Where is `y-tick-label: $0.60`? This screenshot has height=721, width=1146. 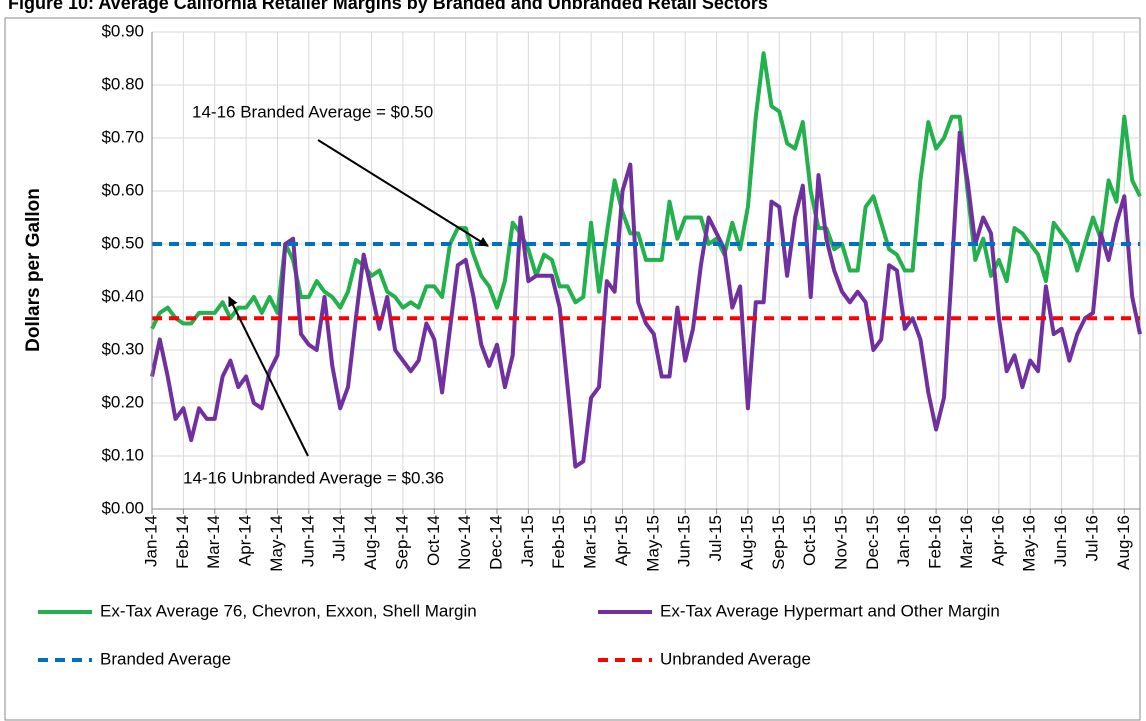
y-tick-label: $0.60 is located at coordinates (122, 189).